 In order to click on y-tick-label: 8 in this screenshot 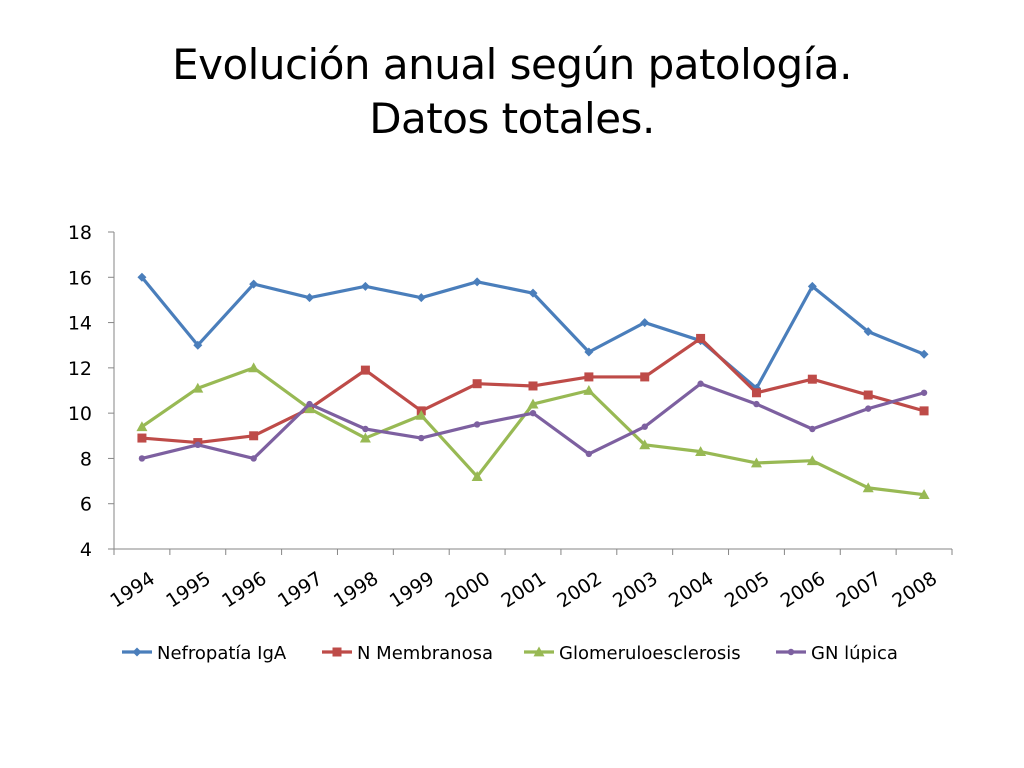, I will do `click(86, 459)`.